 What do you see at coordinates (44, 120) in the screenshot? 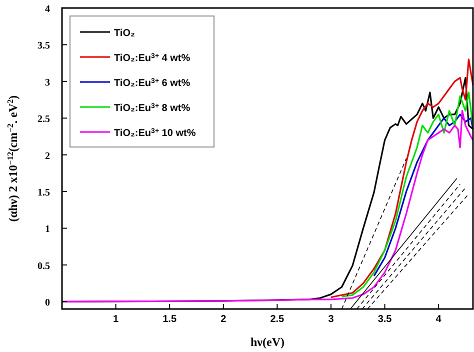
I see `y-tick-label: 2.5` at bounding box center [44, 120].